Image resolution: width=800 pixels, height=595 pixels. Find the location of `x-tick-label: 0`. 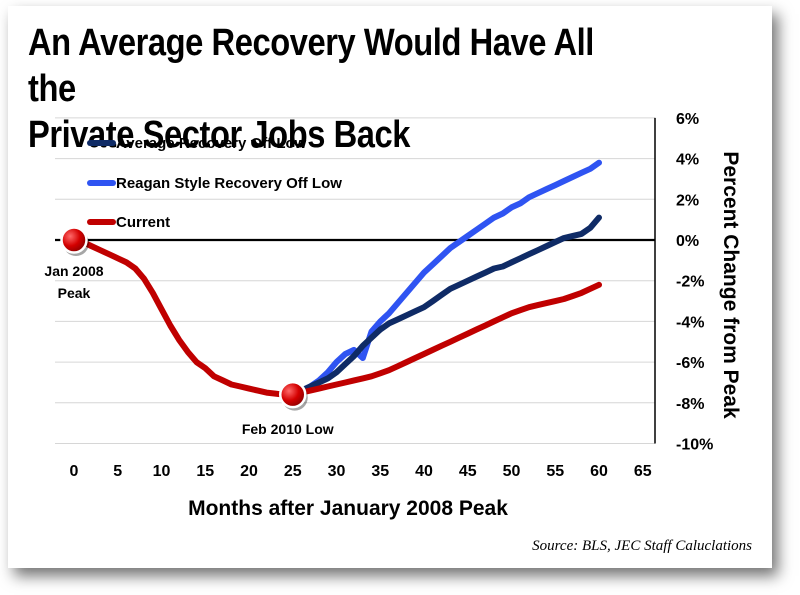

x-tick-label: 0 is located at coordinates (74, 471).